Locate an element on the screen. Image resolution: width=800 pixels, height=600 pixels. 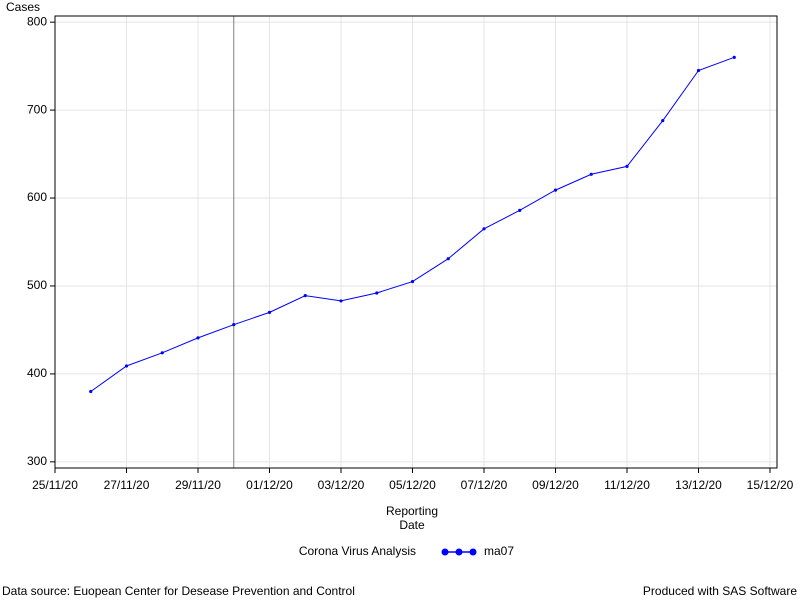
y-tick-label: 300 is located at coordinates (37, 461).